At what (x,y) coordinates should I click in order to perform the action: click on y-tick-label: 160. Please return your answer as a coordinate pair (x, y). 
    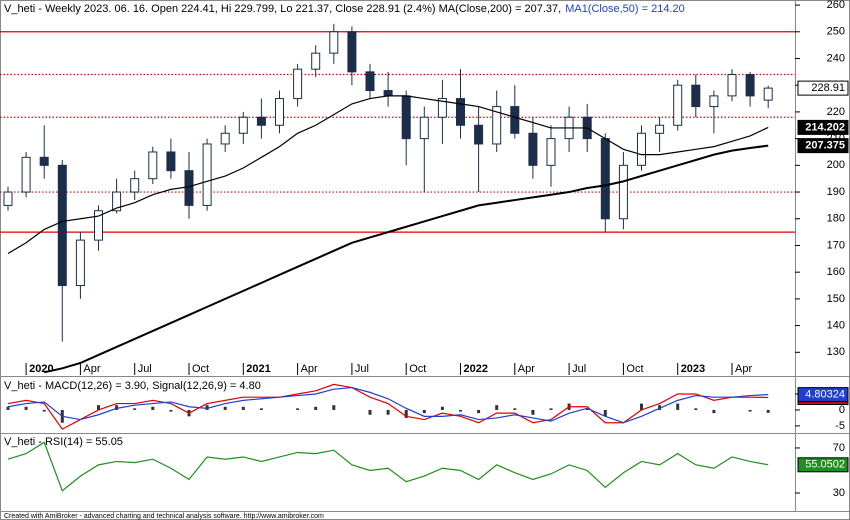
    Looking at the image, I should click on (836, 272).